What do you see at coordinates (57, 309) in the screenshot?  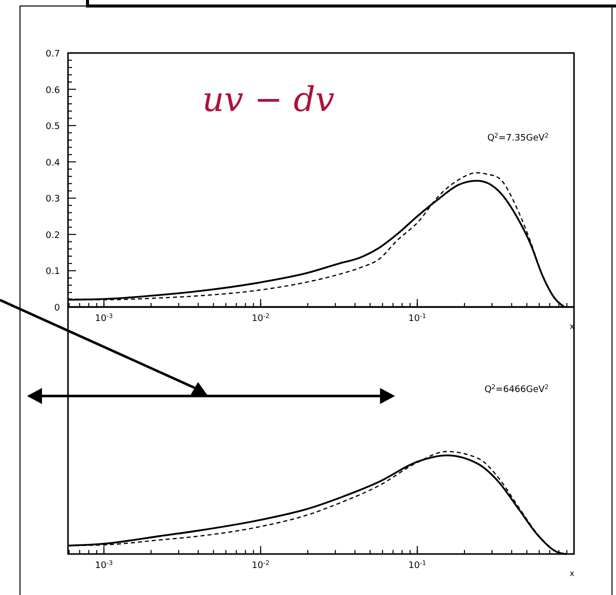 I see `y-tick-label: 0` at bounding box center [57, 309].